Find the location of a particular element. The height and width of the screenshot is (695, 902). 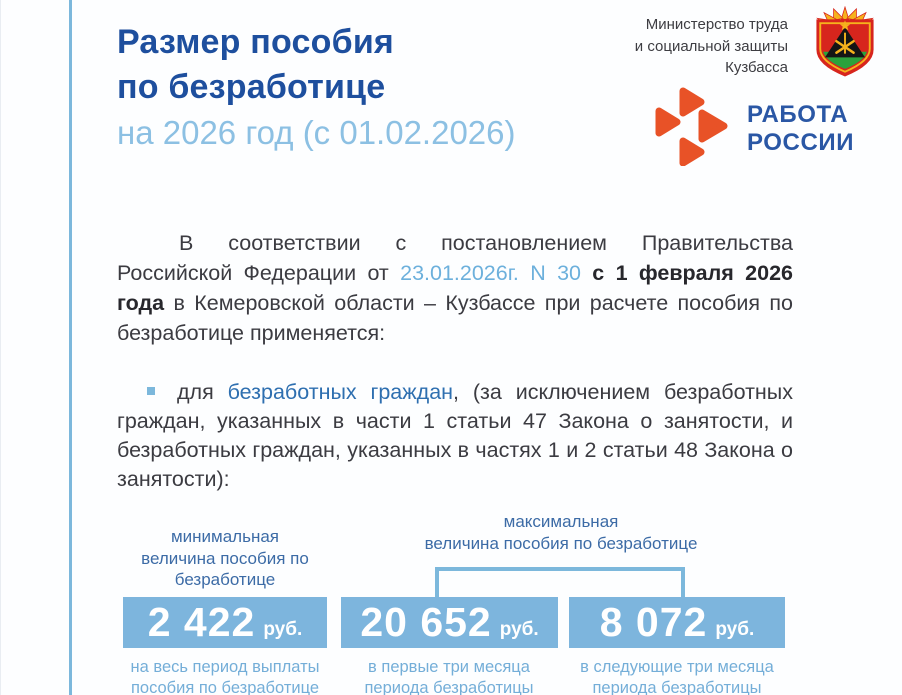

max-label-line: максимальная is located at coordinates (561, 521).